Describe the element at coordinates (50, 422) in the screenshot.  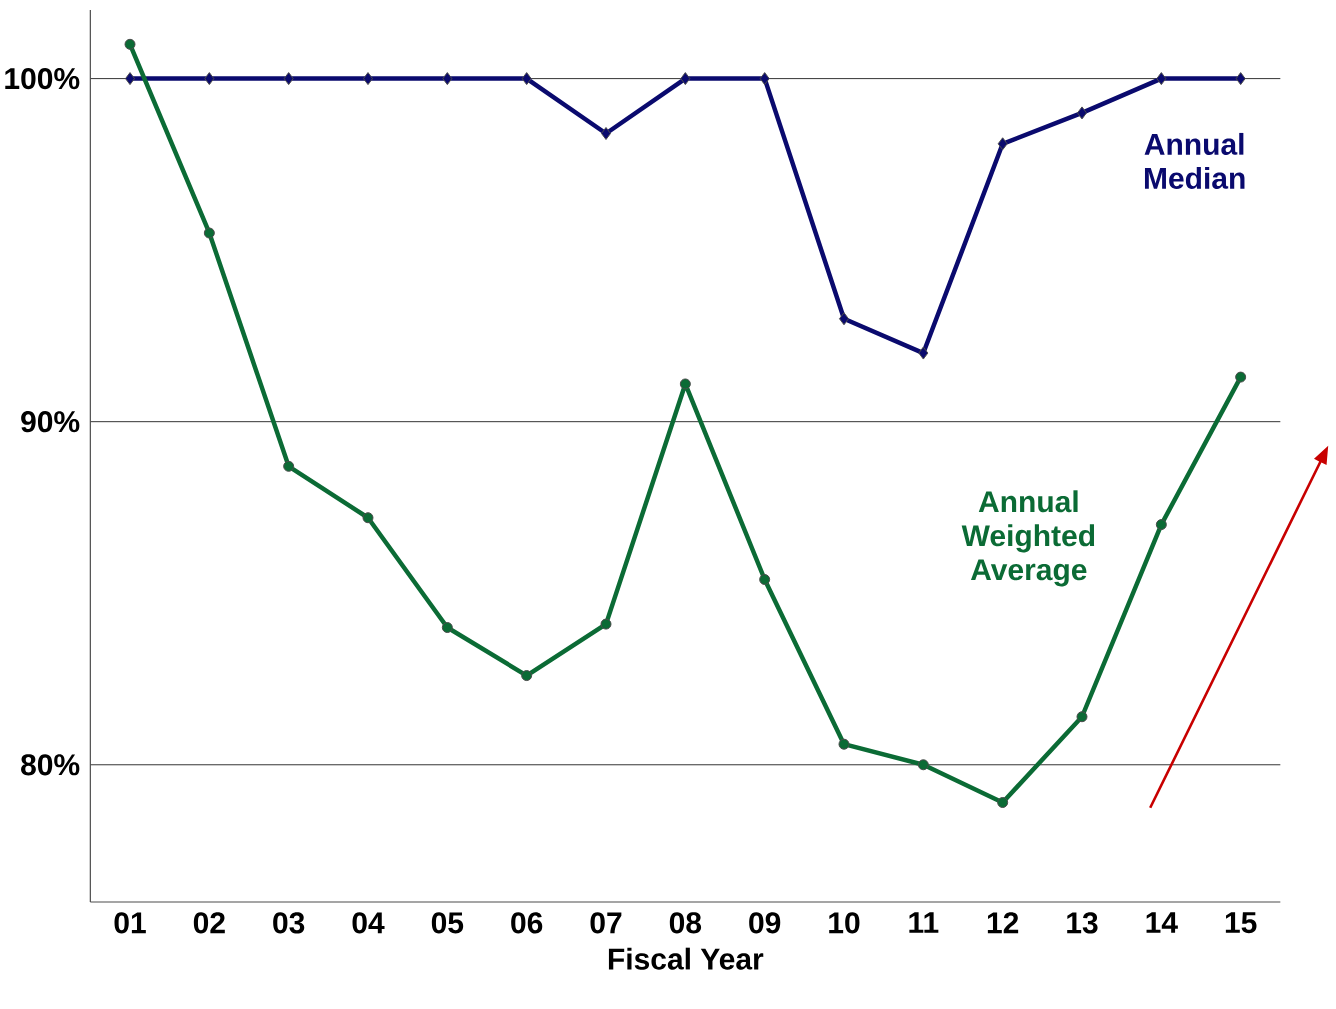
I see `y-tick-label: 90%` at that location.